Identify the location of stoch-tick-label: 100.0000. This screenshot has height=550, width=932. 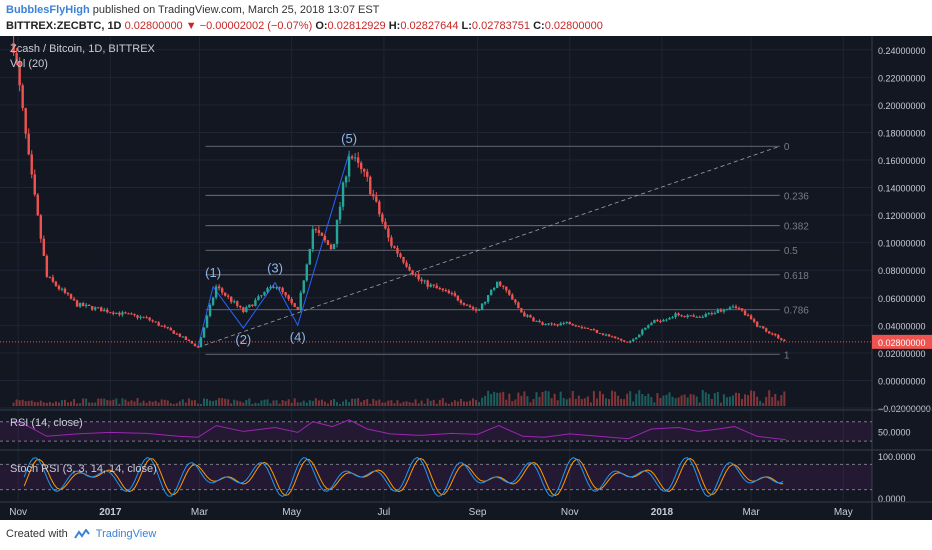
(897, 457).